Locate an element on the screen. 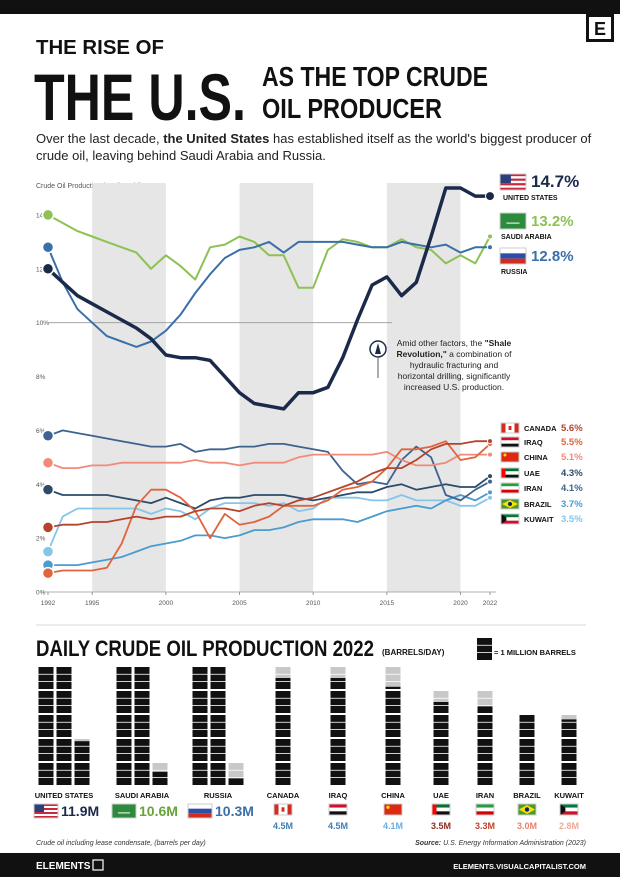 This screenshot has width=620, height=877. end-label: 5.5% is located at coordinates (572, 442).